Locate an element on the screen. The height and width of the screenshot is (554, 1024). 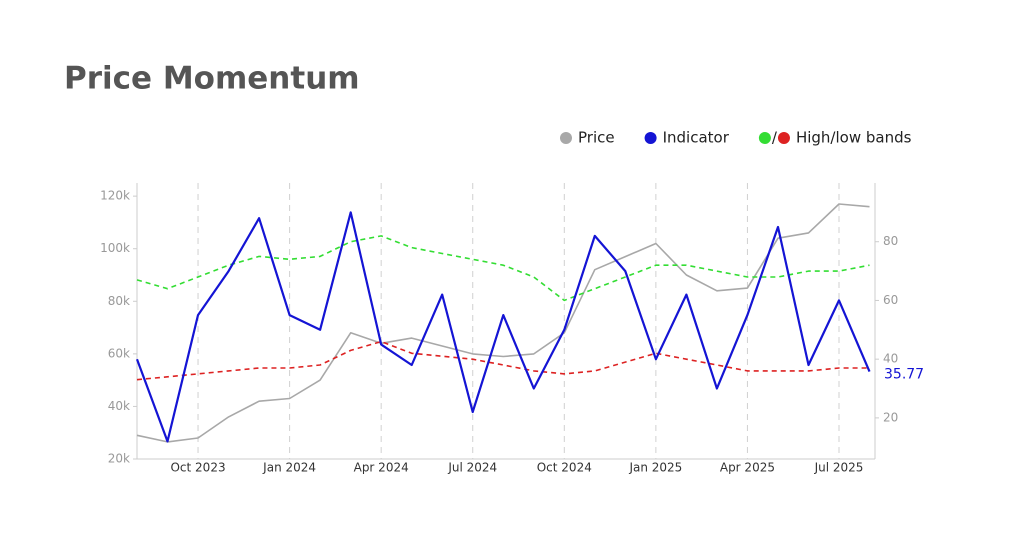
legend-label: Indicator is located at coordinates (696, 138).